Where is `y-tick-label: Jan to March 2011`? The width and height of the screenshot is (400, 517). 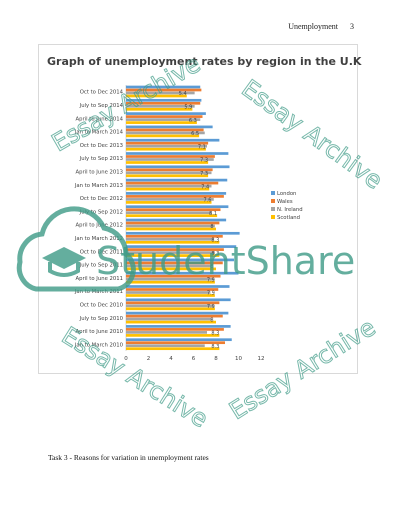 y-tick-label: Jan to March 2011 is located at coordinates (98, 292).